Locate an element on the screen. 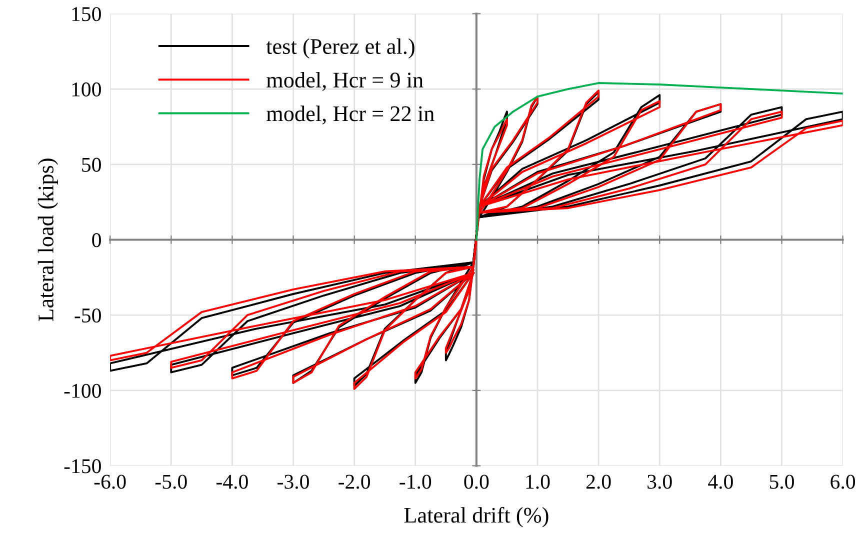 This screenshot has width=860, height=548. y-tick-label: -100 is located at coordinates (82, 391).